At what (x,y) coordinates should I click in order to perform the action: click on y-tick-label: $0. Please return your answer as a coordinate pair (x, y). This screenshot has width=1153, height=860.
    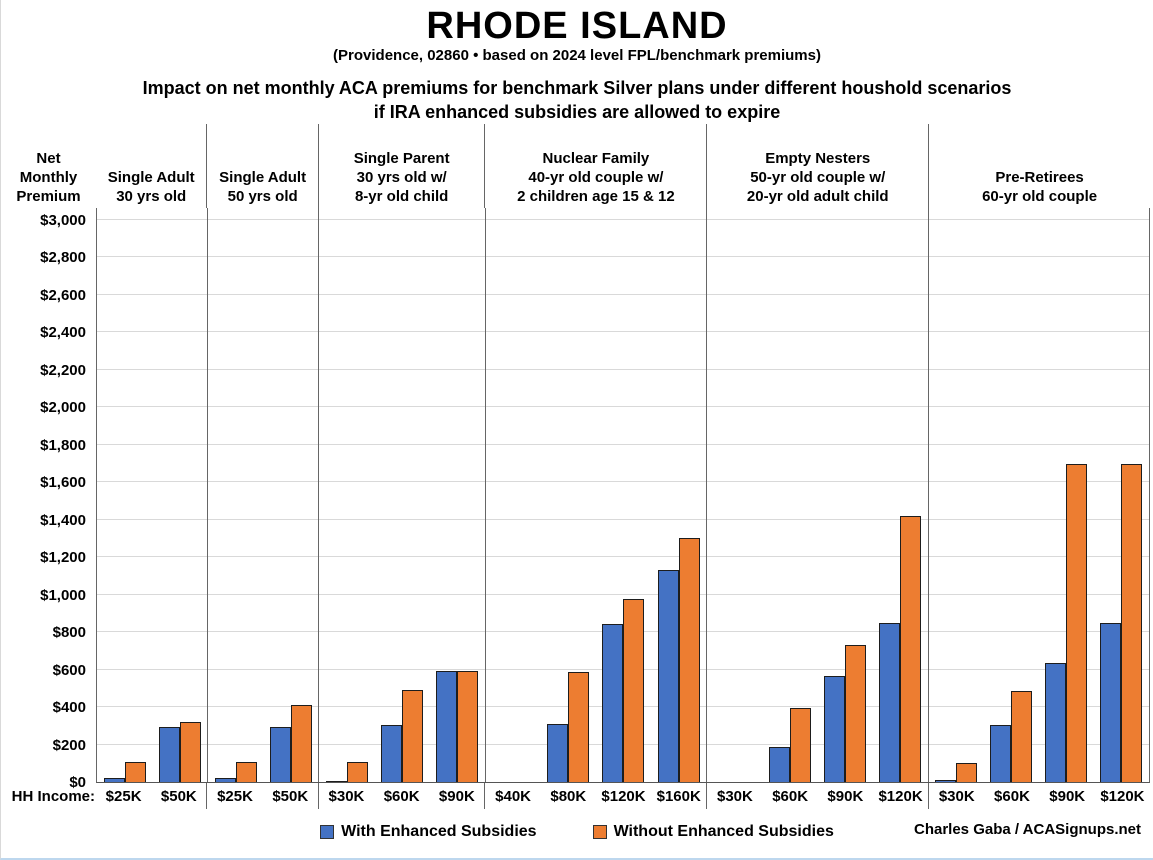
    Looking at the image, I should click on (77, 782).